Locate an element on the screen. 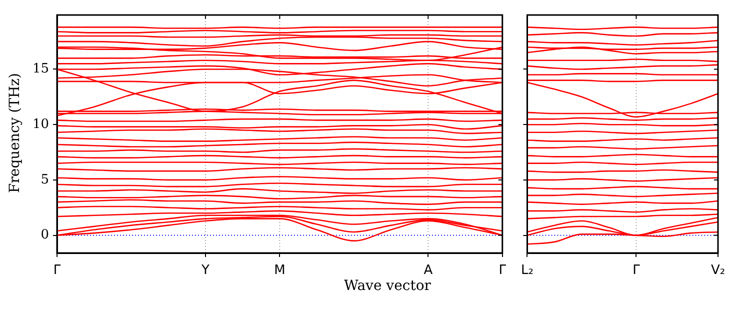 The height and width of the screenshot is (310, 742). x-tick-label: M is located at coordinates (280, 270).